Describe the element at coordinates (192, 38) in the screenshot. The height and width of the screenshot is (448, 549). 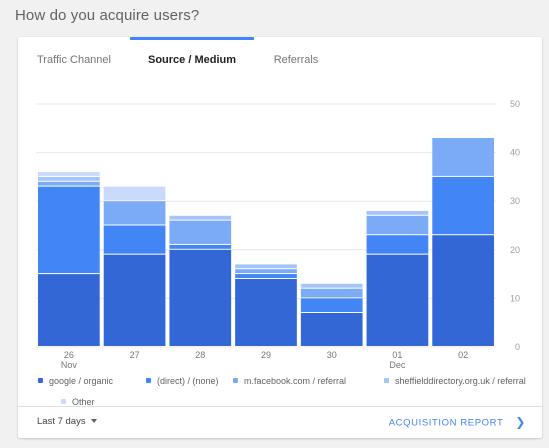
I see `active-tab-indicator` at that location.